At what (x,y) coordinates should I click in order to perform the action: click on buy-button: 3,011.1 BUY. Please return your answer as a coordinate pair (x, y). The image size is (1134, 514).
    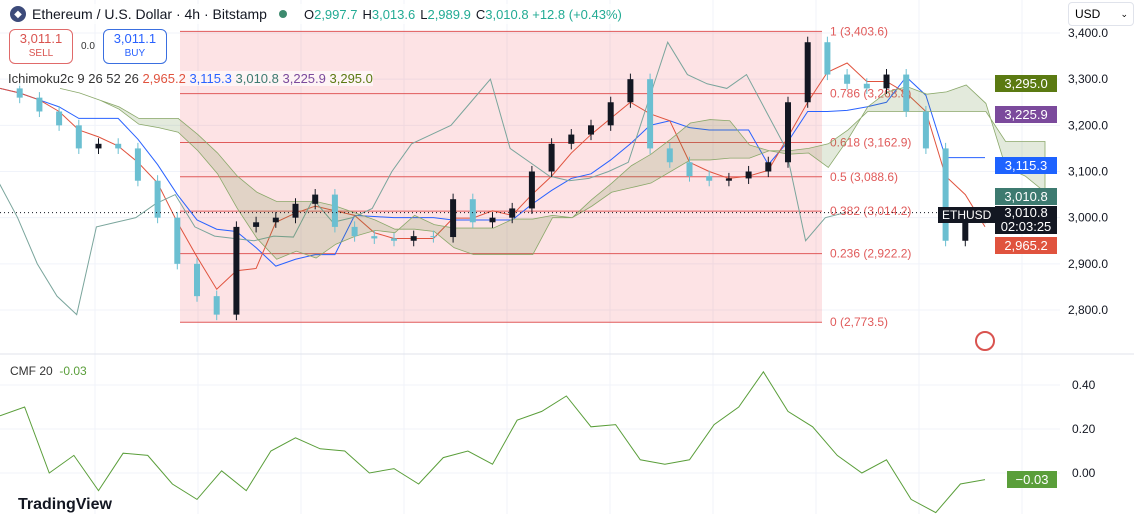
    Looking at the image, I should click on (134, 46).